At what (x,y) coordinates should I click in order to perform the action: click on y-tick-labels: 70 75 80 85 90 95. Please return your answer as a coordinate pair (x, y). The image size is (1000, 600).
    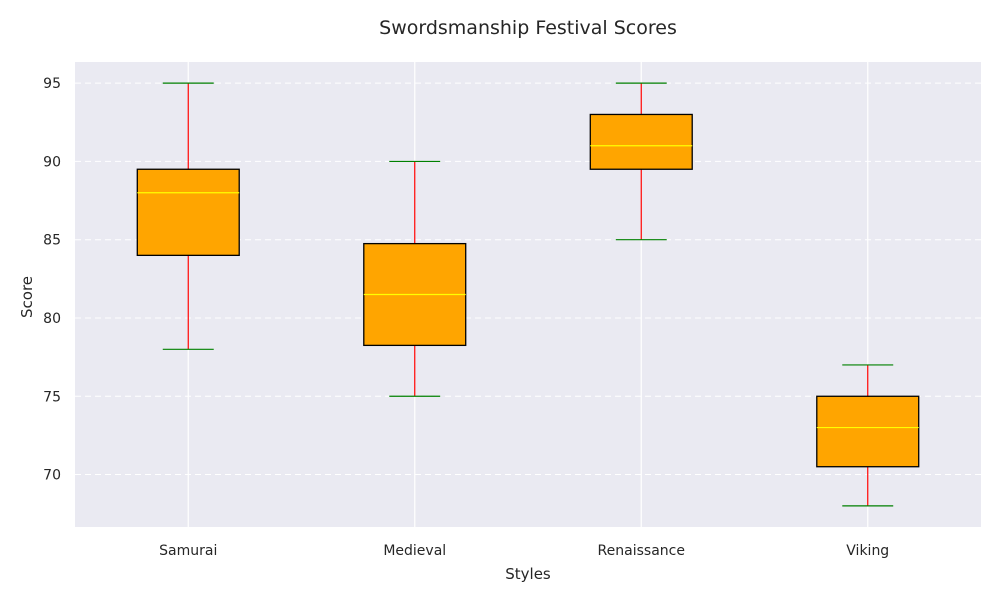
    Looking at the image, I should click on (52, 279).